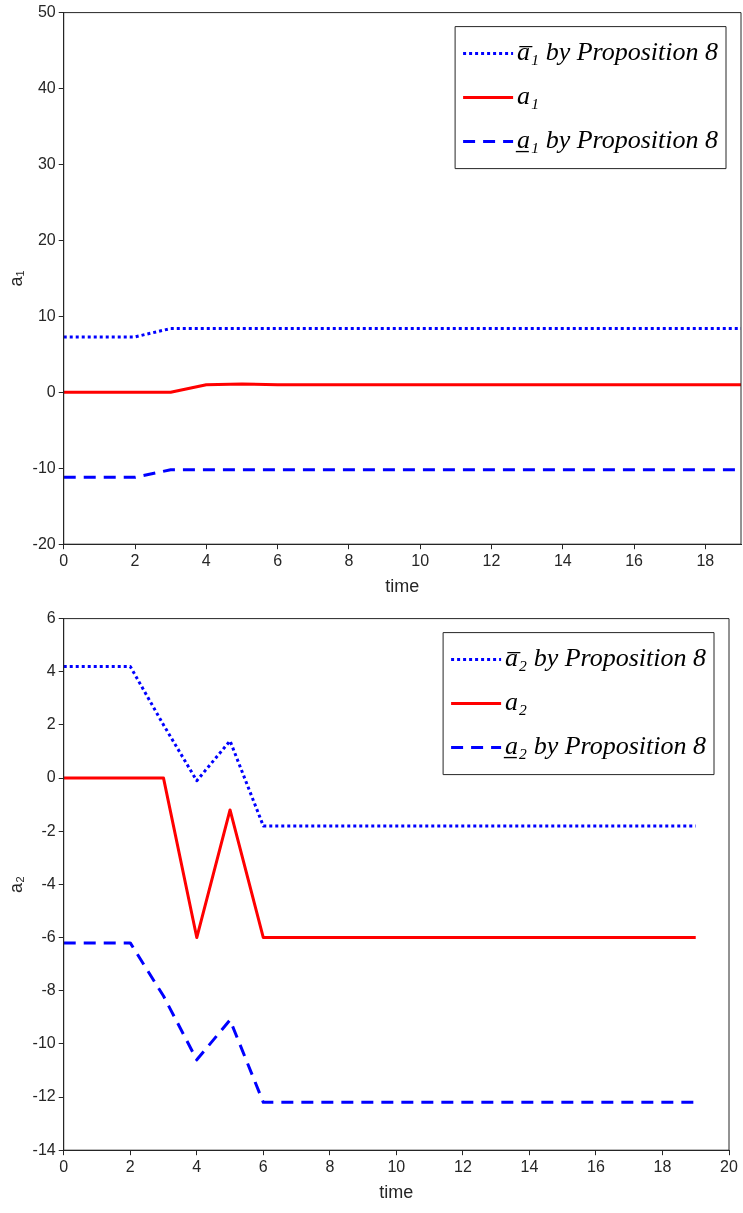 The image size is (743, 1213). I want to click on legend-label: a̅₂ by Proposition 8, so click(605, 658).